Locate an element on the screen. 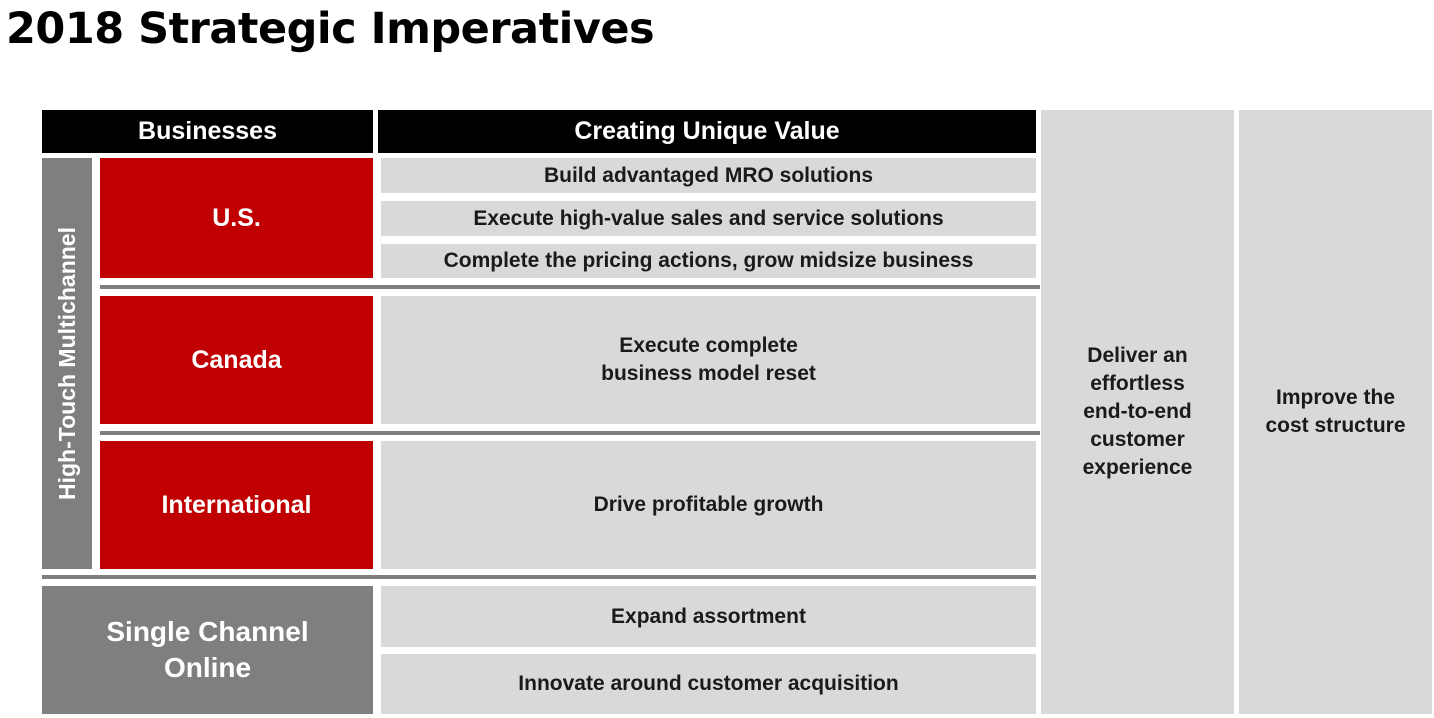  value-online-1: Expand assortment is located at coordinates (708, 616).